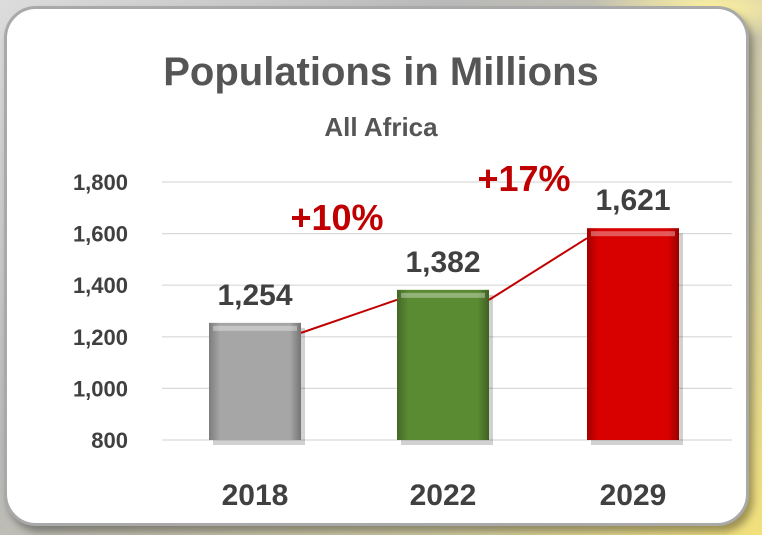 This screenshot has width=762, height=535. Describe the element at coordinates (381, 127) in the screenshot. I see `chart-subtitle: All Africa` at that location.